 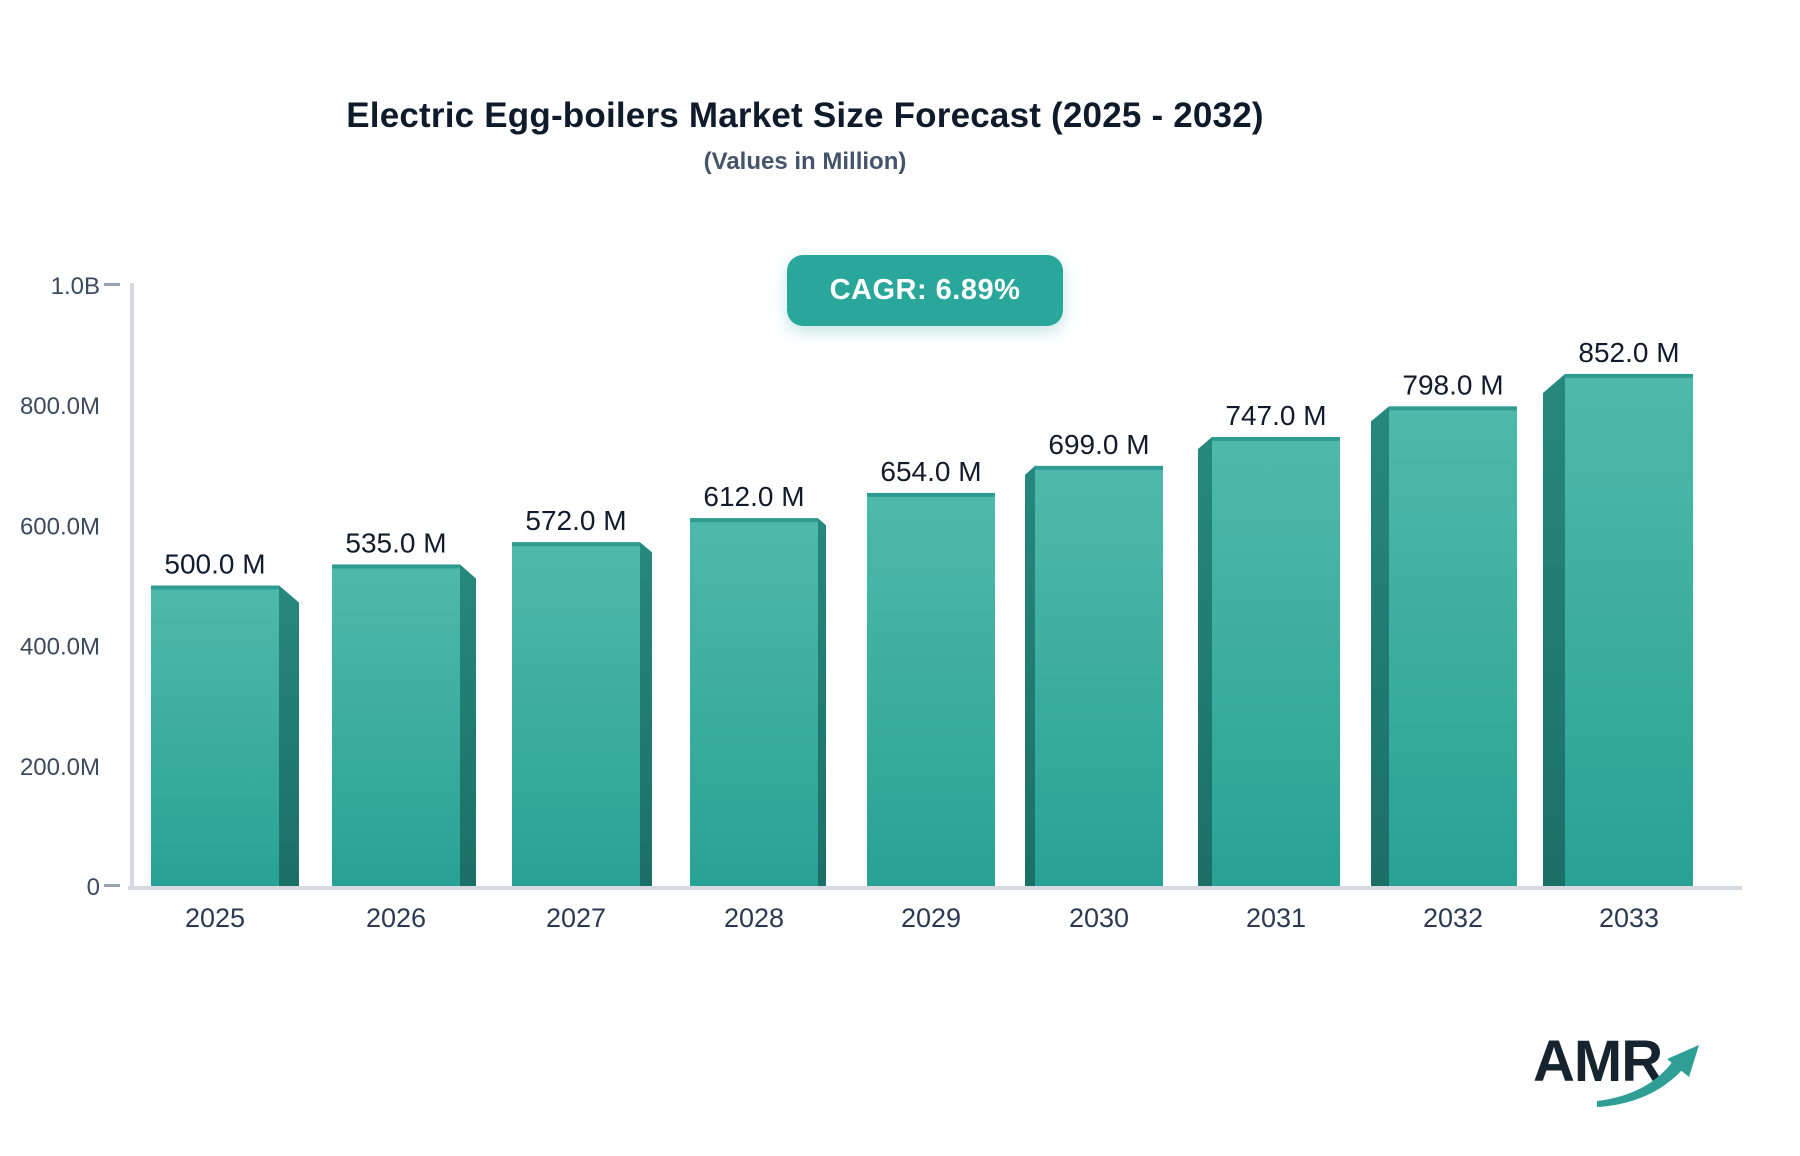 I want to click on bar-value-label: 747.0 M, so click(x=1275, y=415).